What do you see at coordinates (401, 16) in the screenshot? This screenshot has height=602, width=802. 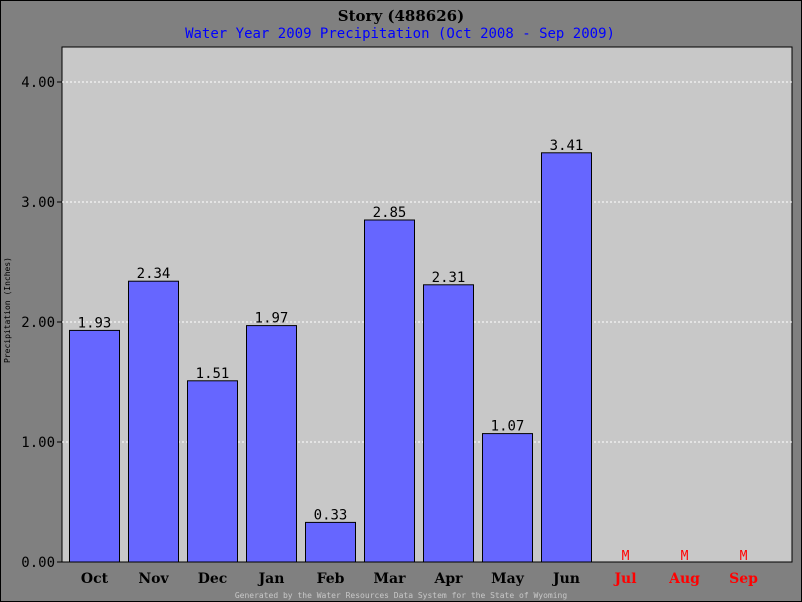 I see `chart-title: Story (488626)` at bounding box center [401, 16].